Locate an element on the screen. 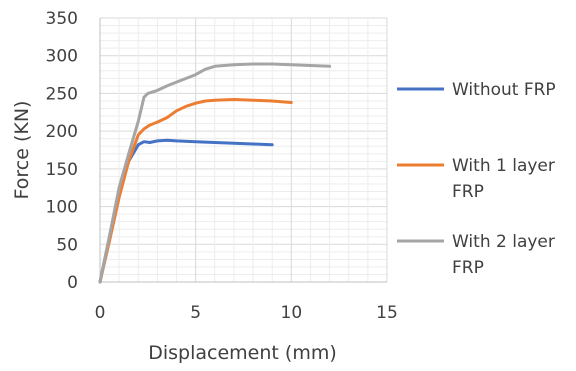 This screenshot has height=371, width=576. y-tick-label: 250 is located at coordinates (62, 94).